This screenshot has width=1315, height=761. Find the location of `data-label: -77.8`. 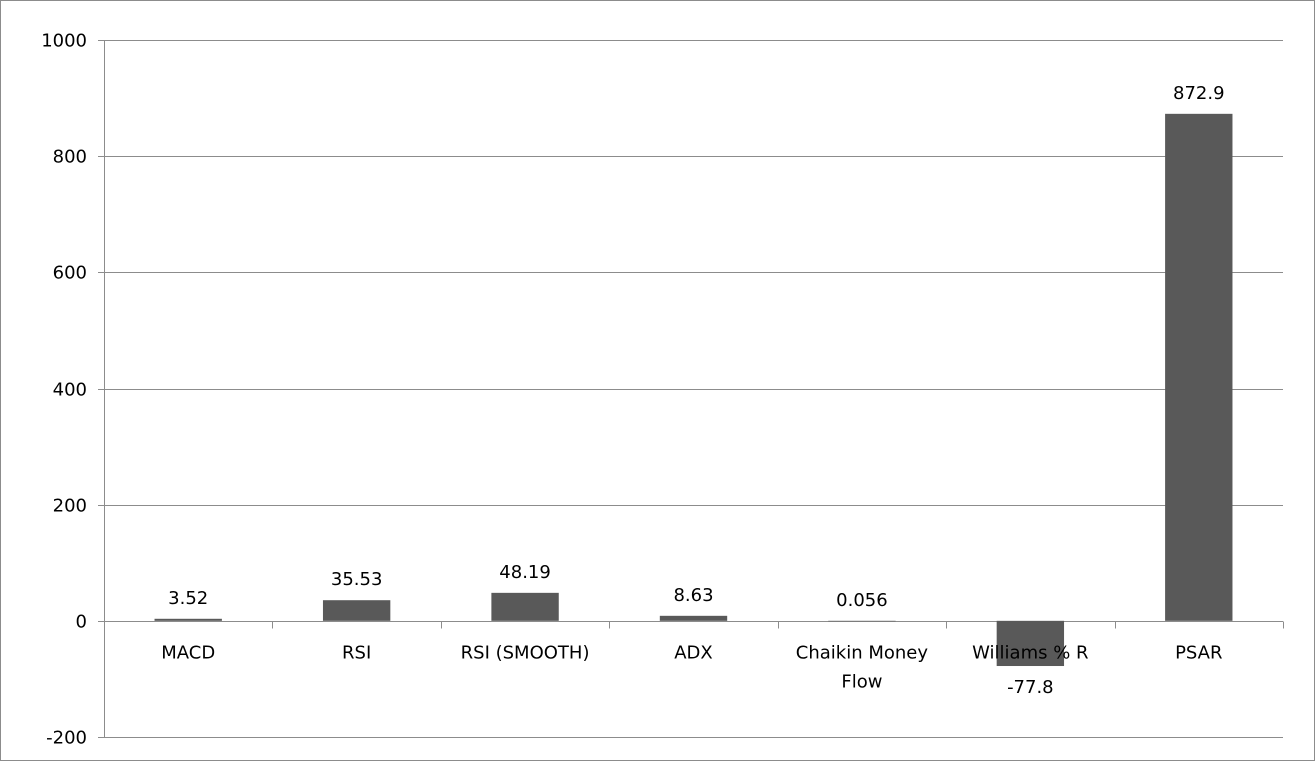

data-label: -77.8 is located at coordinates (1030, 687).